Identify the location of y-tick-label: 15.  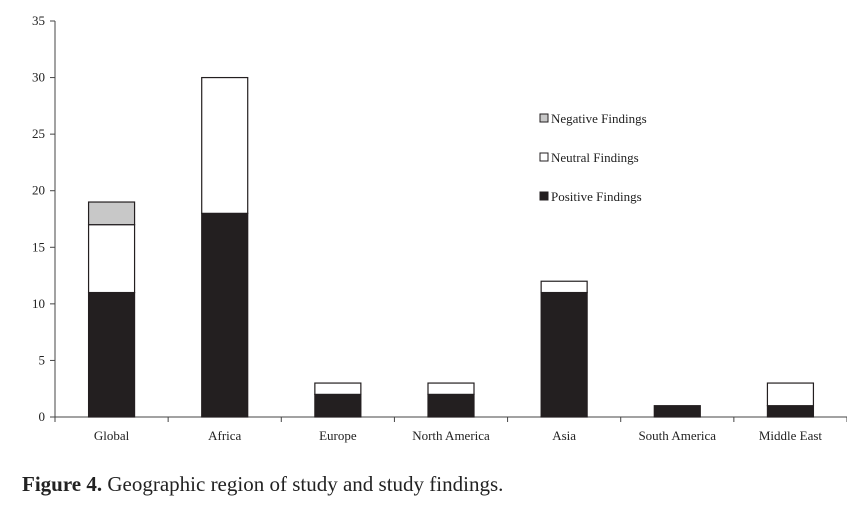
(38, 246).